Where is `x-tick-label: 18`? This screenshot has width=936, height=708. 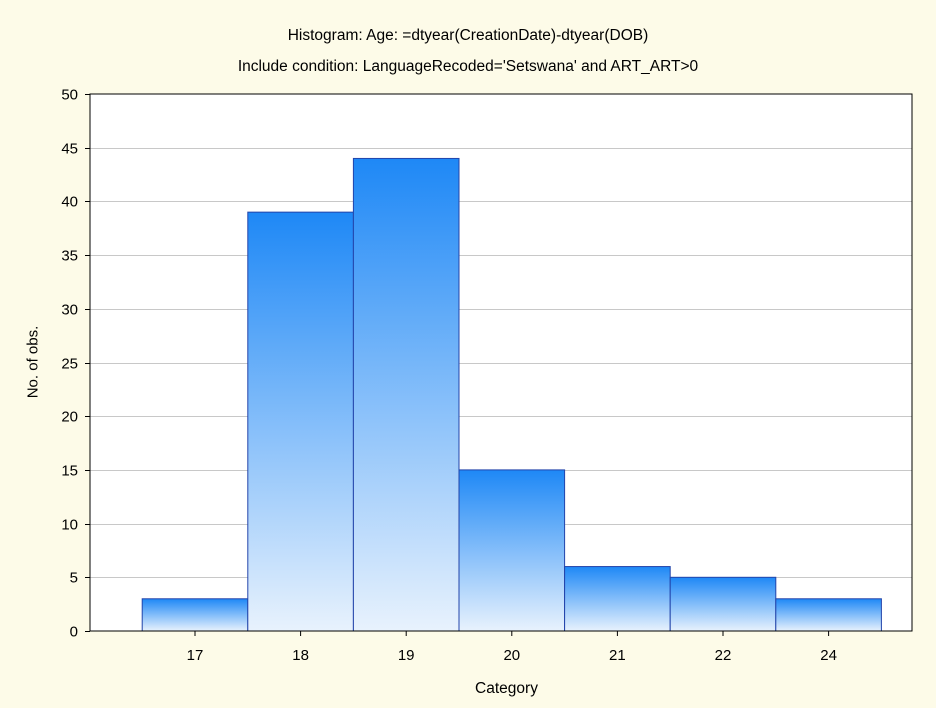
x-tick-label: 18 is located at coordinates (300, 655).